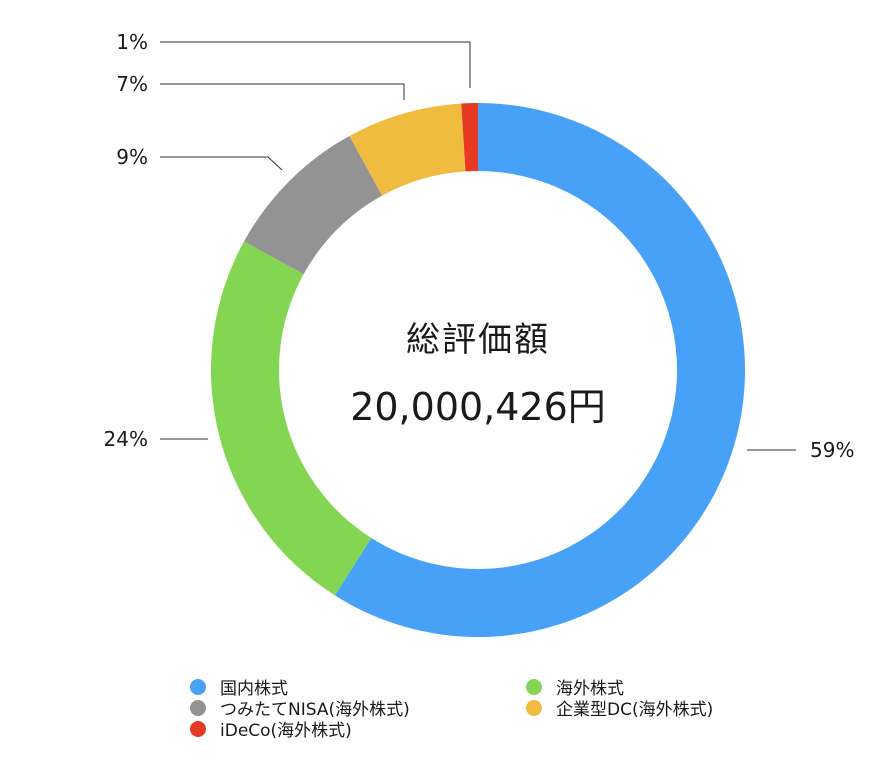 The image size is (896, 762). I want to click on label-pct-foreign-stocks: 24%, so click(126, 439).